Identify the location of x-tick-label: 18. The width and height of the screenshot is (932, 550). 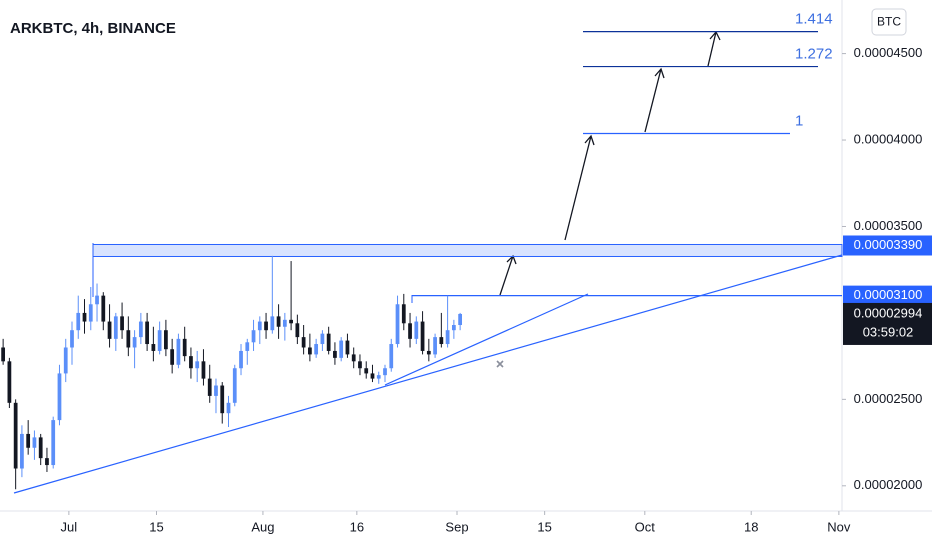
(751, 526).